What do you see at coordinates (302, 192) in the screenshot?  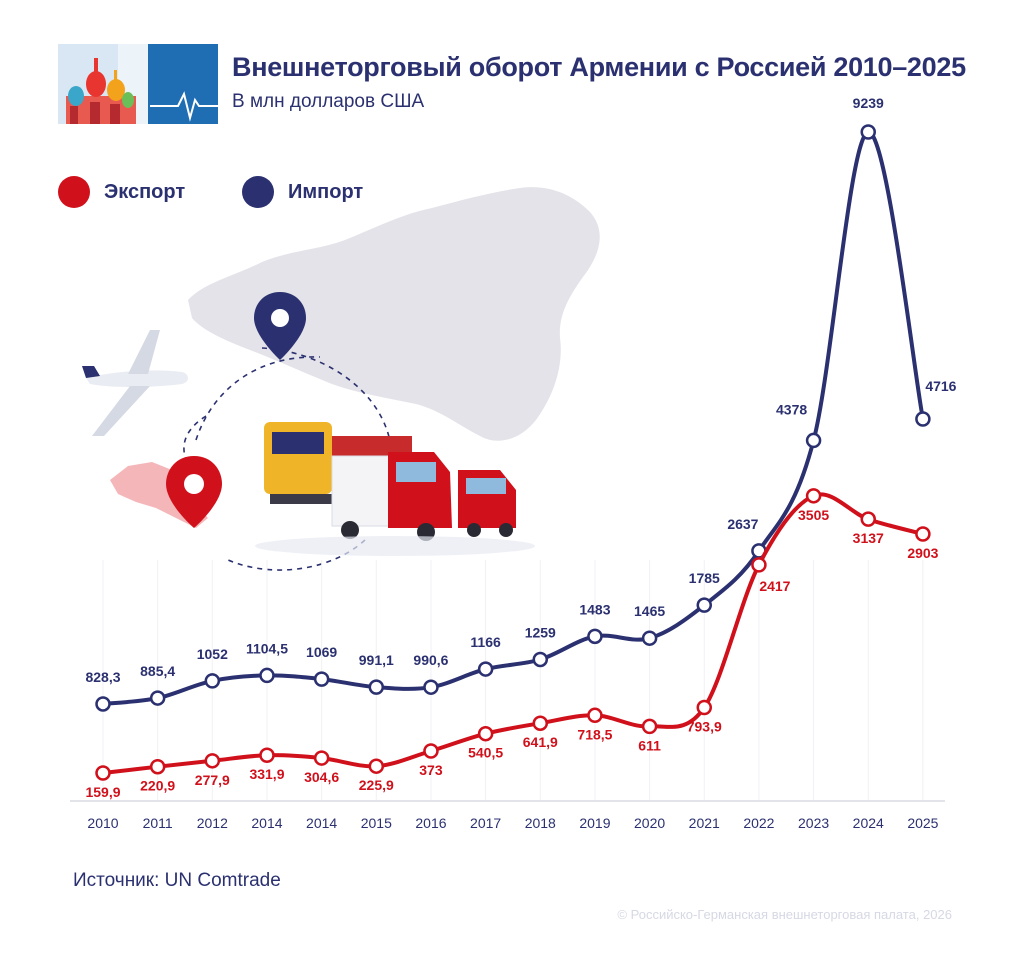 I see `legend-item-import: Импорт` at bounding box center [302, 192].